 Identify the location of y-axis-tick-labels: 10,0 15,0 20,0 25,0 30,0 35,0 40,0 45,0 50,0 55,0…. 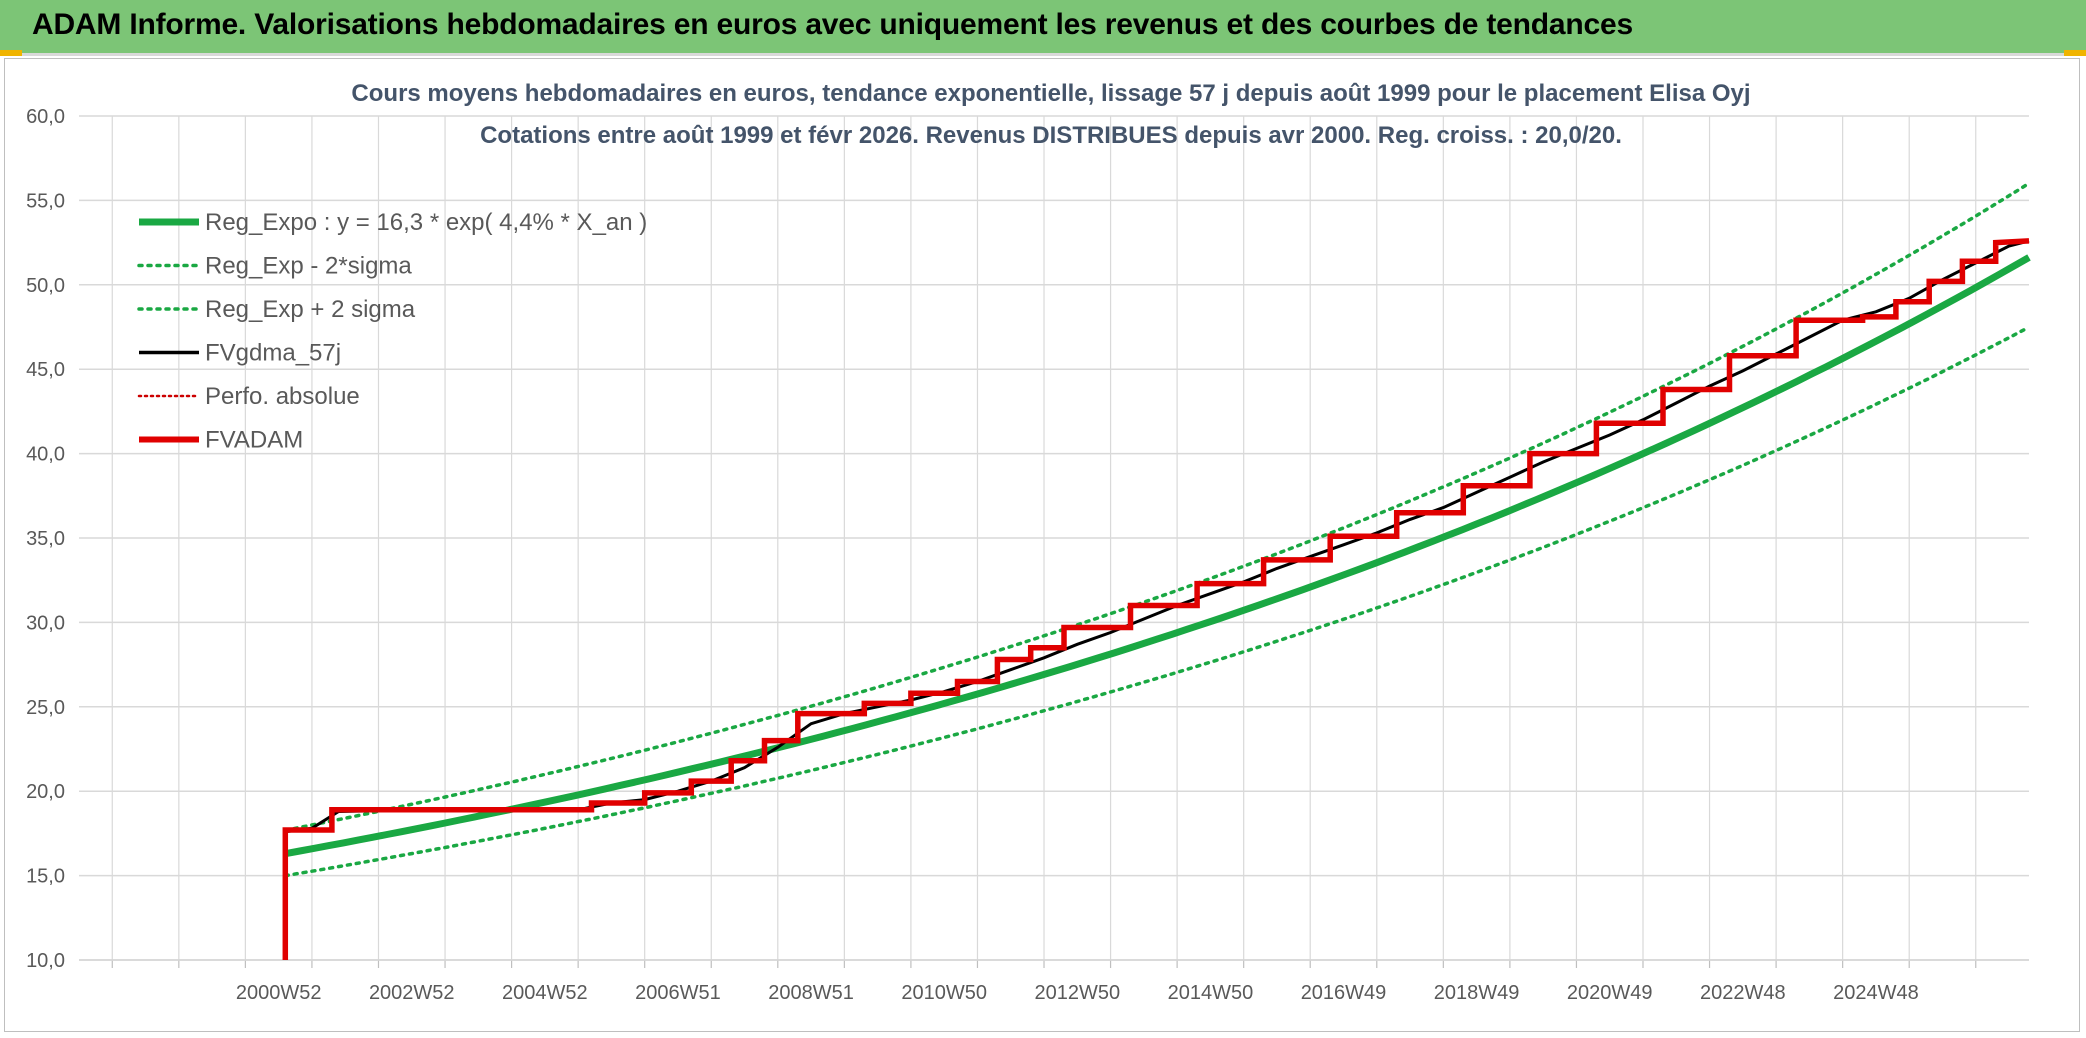
(45, 539).